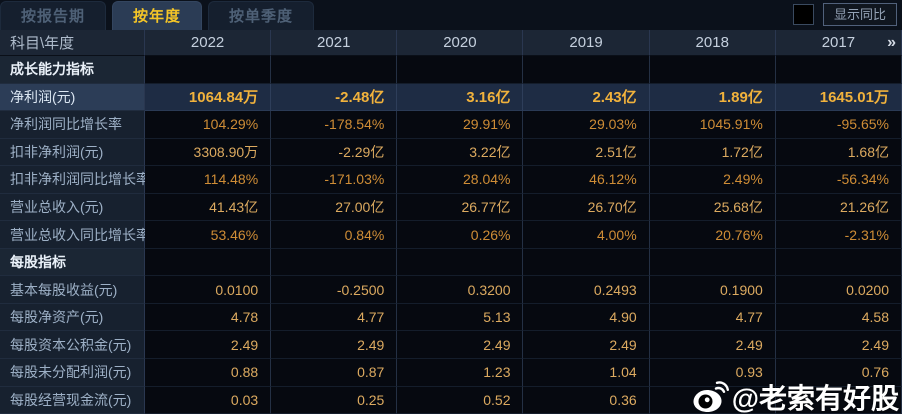  I want to click on table-cell: 1045.91%, so click(712, 125).